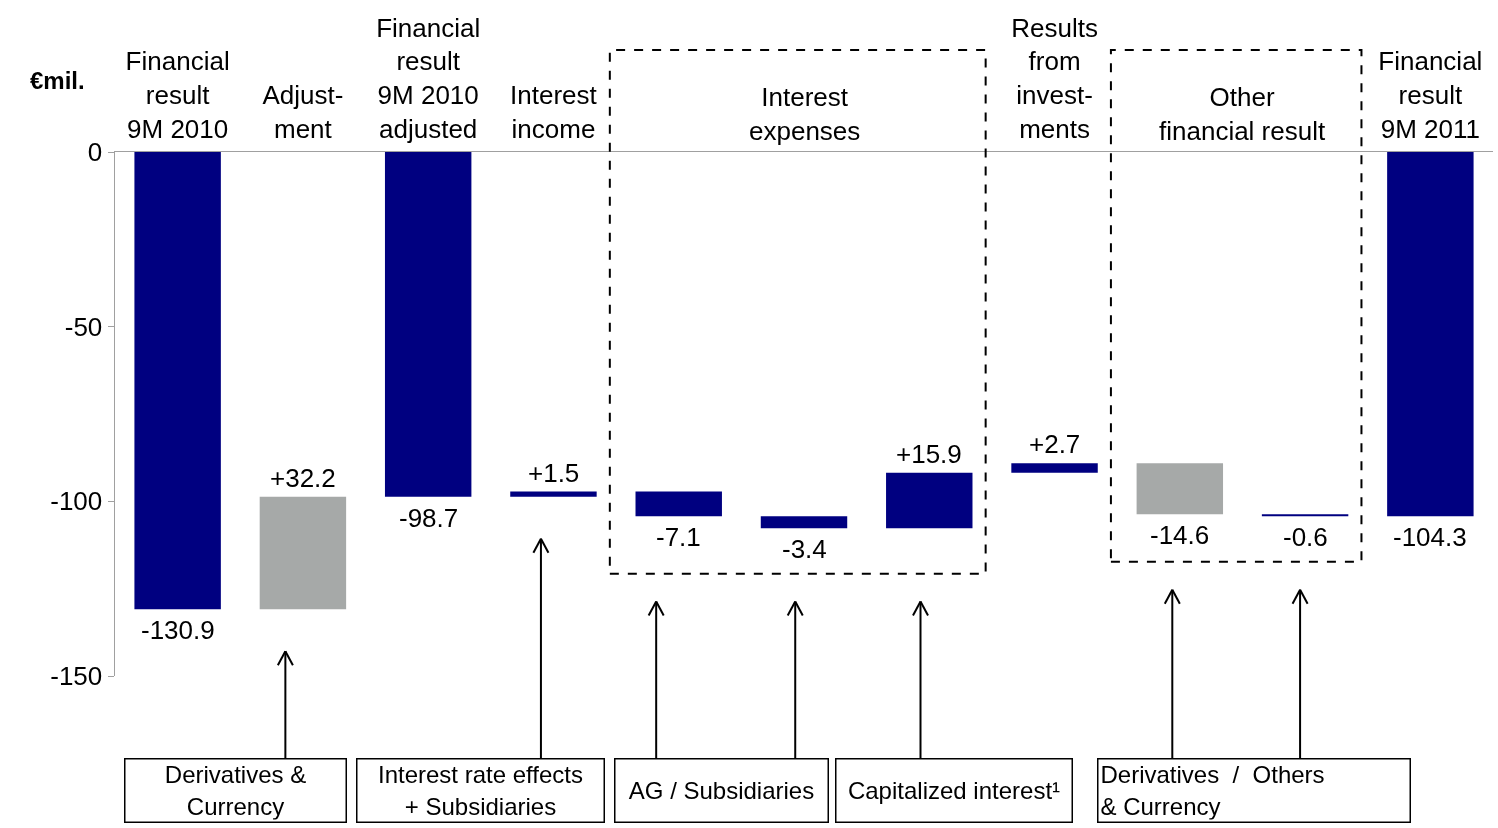 The height and width of the screenshot is (828, 1498). What do you see at coordinates (83, 326) in the screenshot?
I see `y-tick-label: -50` at bounding box center [83, 326].